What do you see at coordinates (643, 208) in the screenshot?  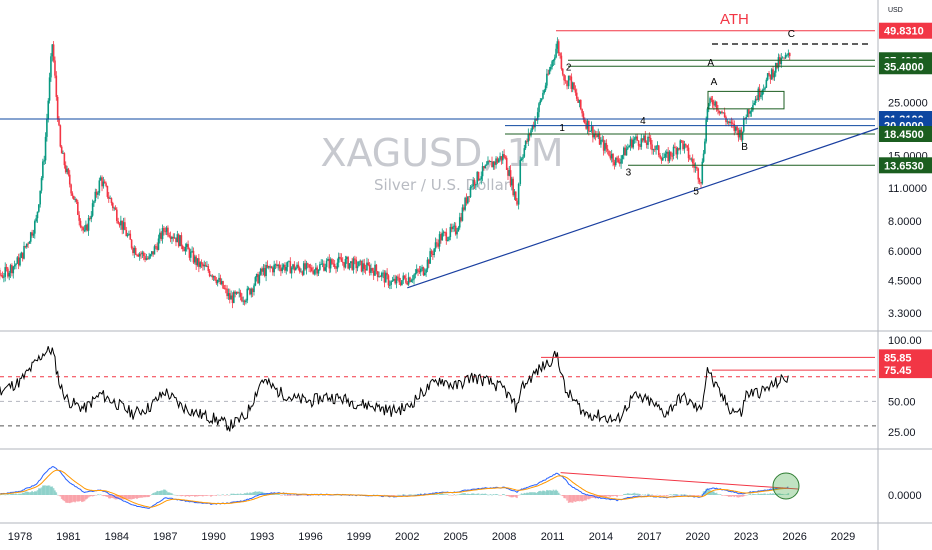 I see `trend-line` at bounding box center [643, 208].